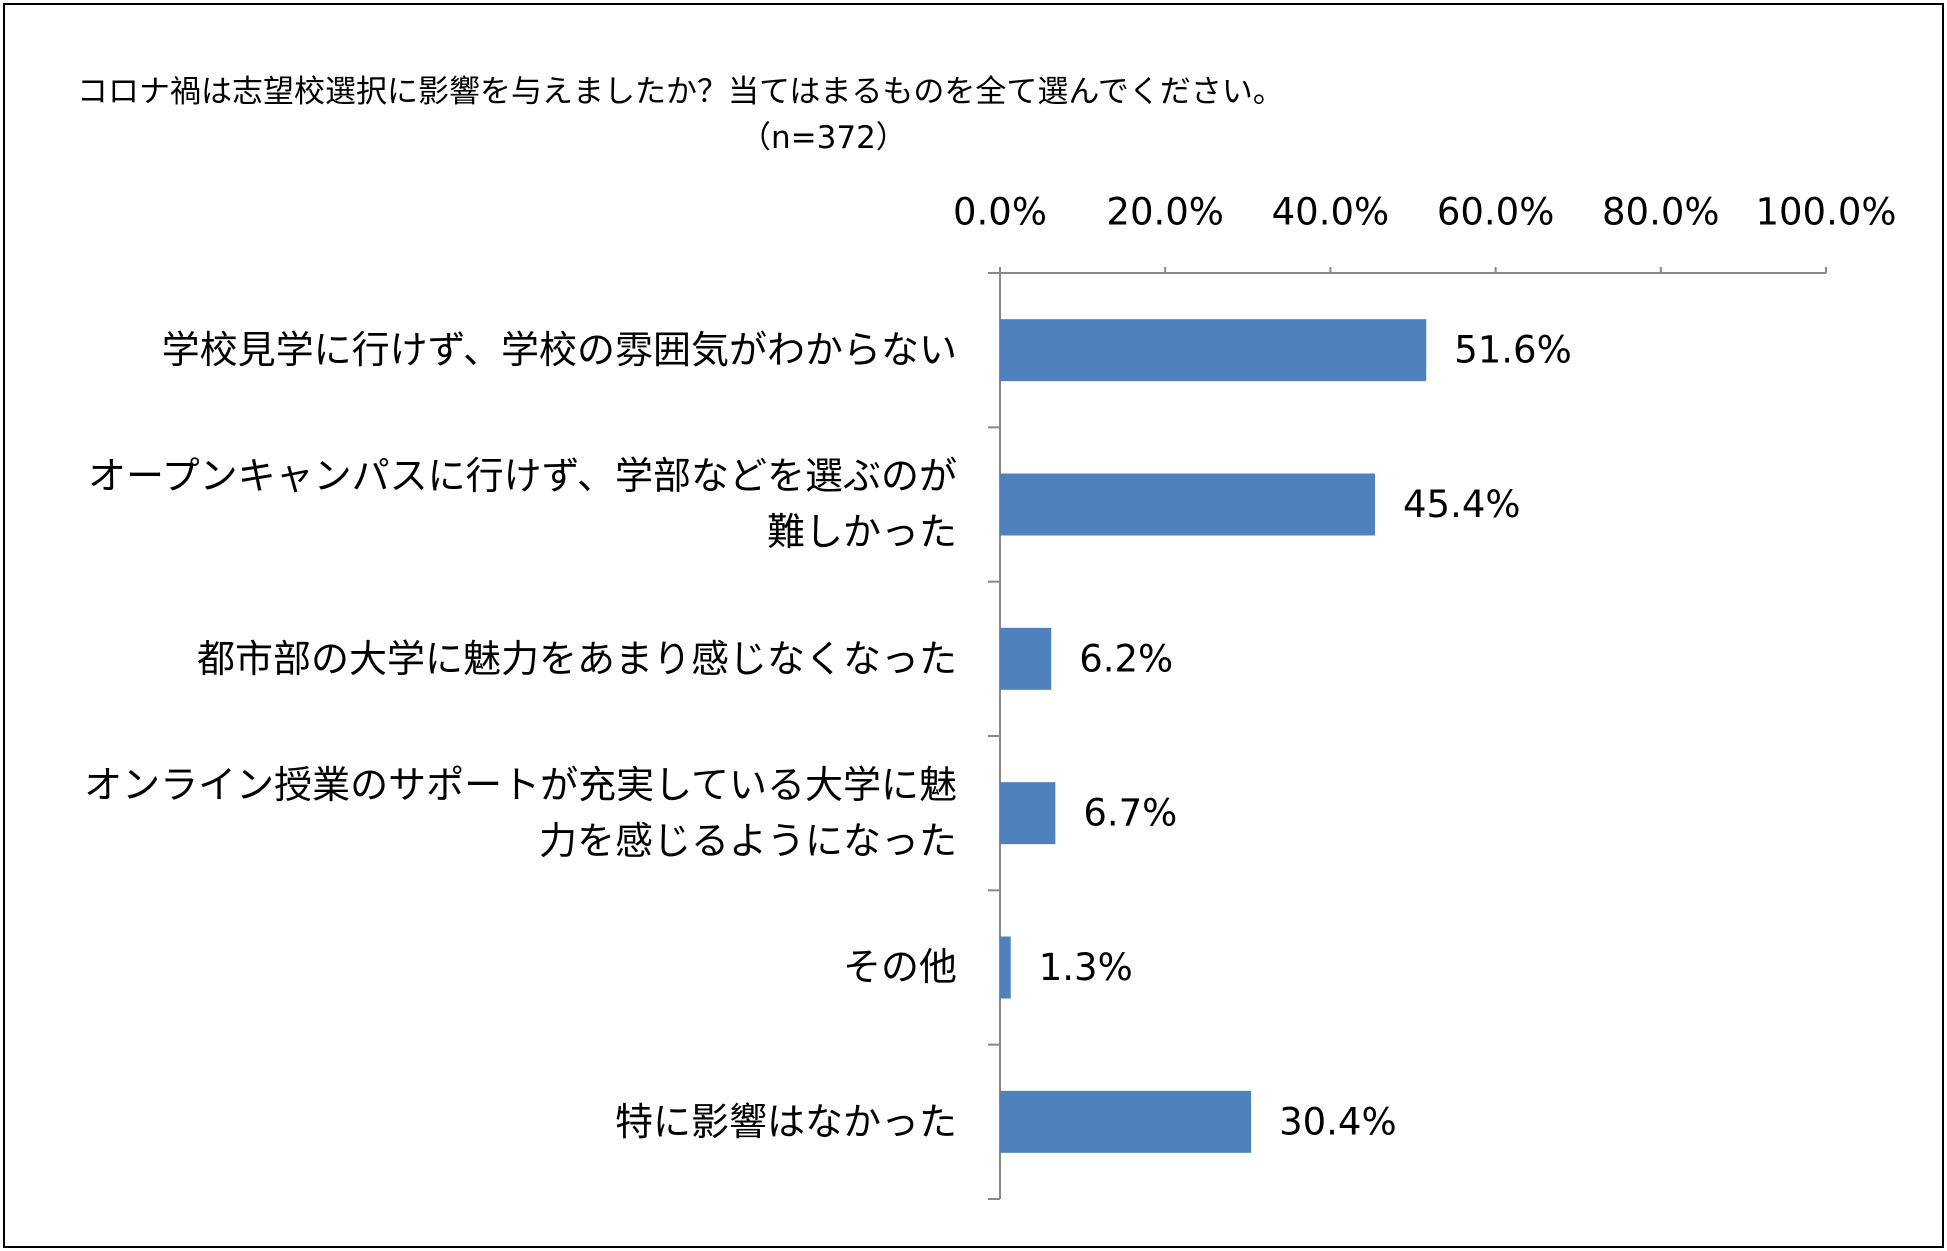  I want to click on data-label: 45.4%, so click(1462, 504).